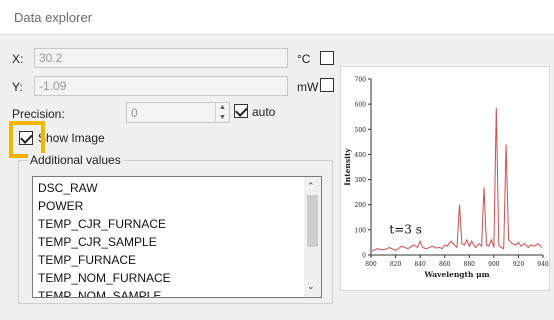 The width and height of the screenshot is (554, 320). I want to click on list-item: DSC_RAW, so click(68, 188).